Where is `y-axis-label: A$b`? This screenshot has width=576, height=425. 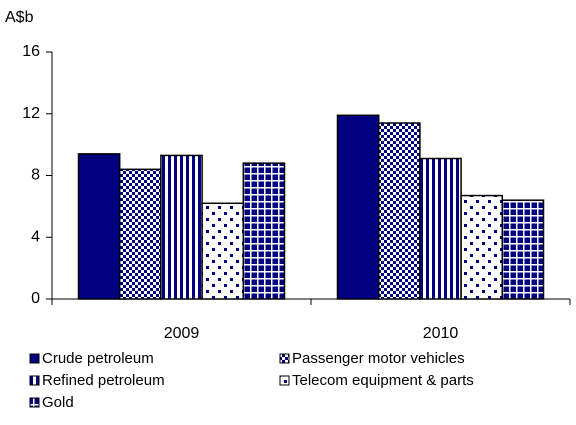
y-axis-label: A$b is located at coordinates (19, 17).